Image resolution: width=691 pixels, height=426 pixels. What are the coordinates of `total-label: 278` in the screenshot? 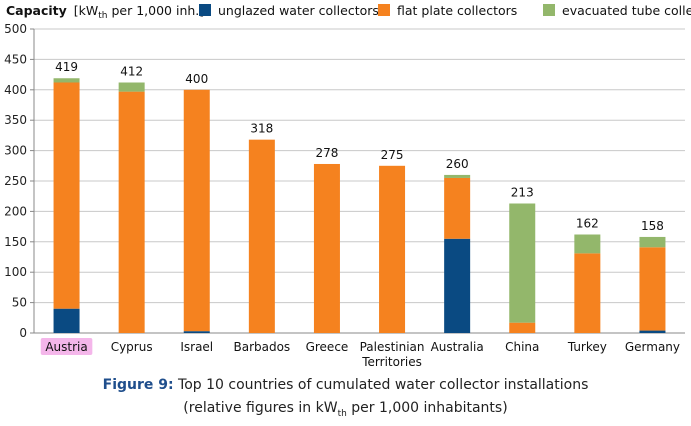 It's located at (326, 153).